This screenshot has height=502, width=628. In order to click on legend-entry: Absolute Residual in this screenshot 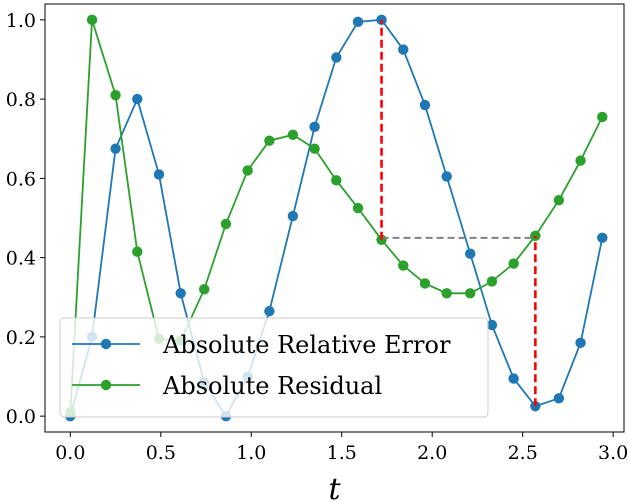, I will do `click(227, 386)`.